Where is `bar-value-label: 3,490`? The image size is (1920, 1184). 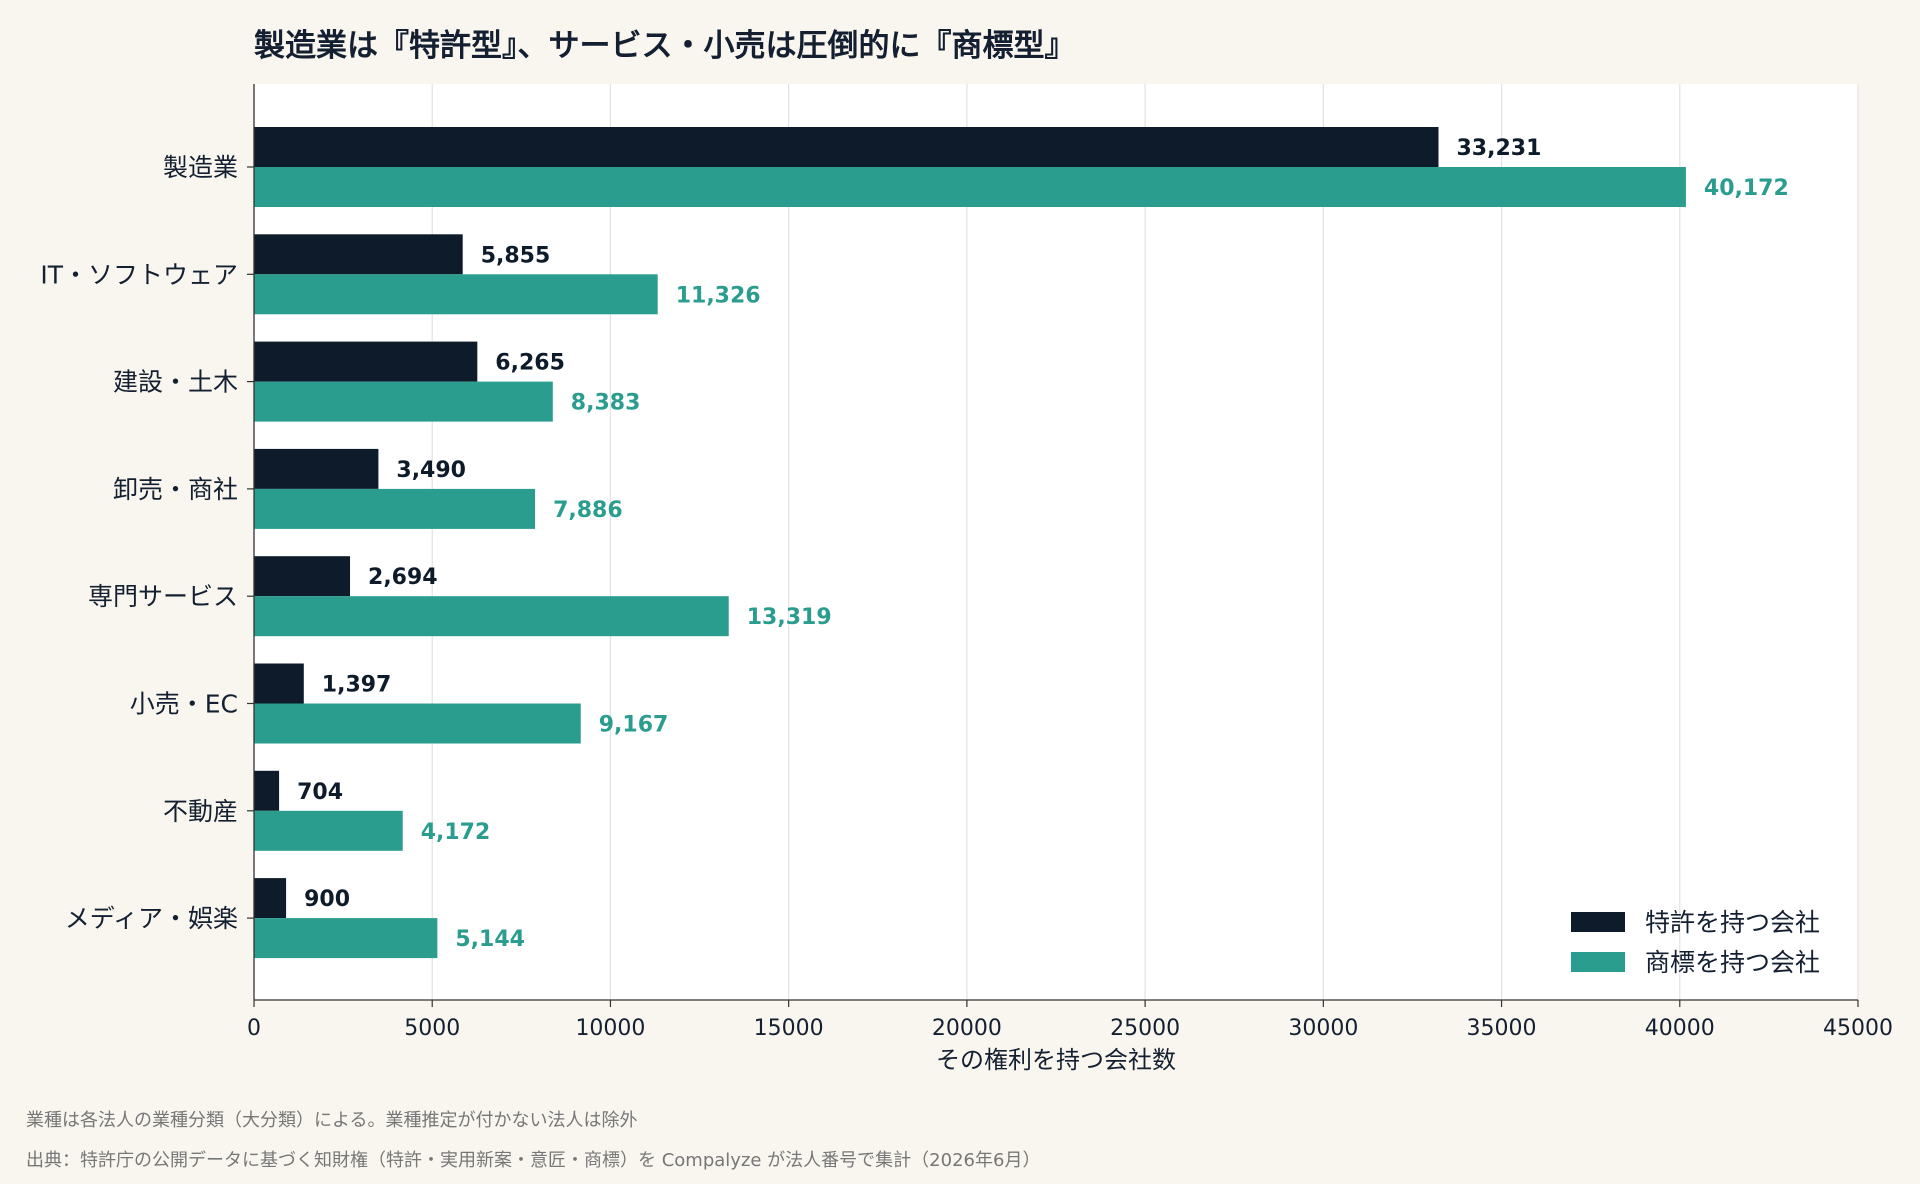
bar-value-label: 3,490 is located at coordinates (431, 470).